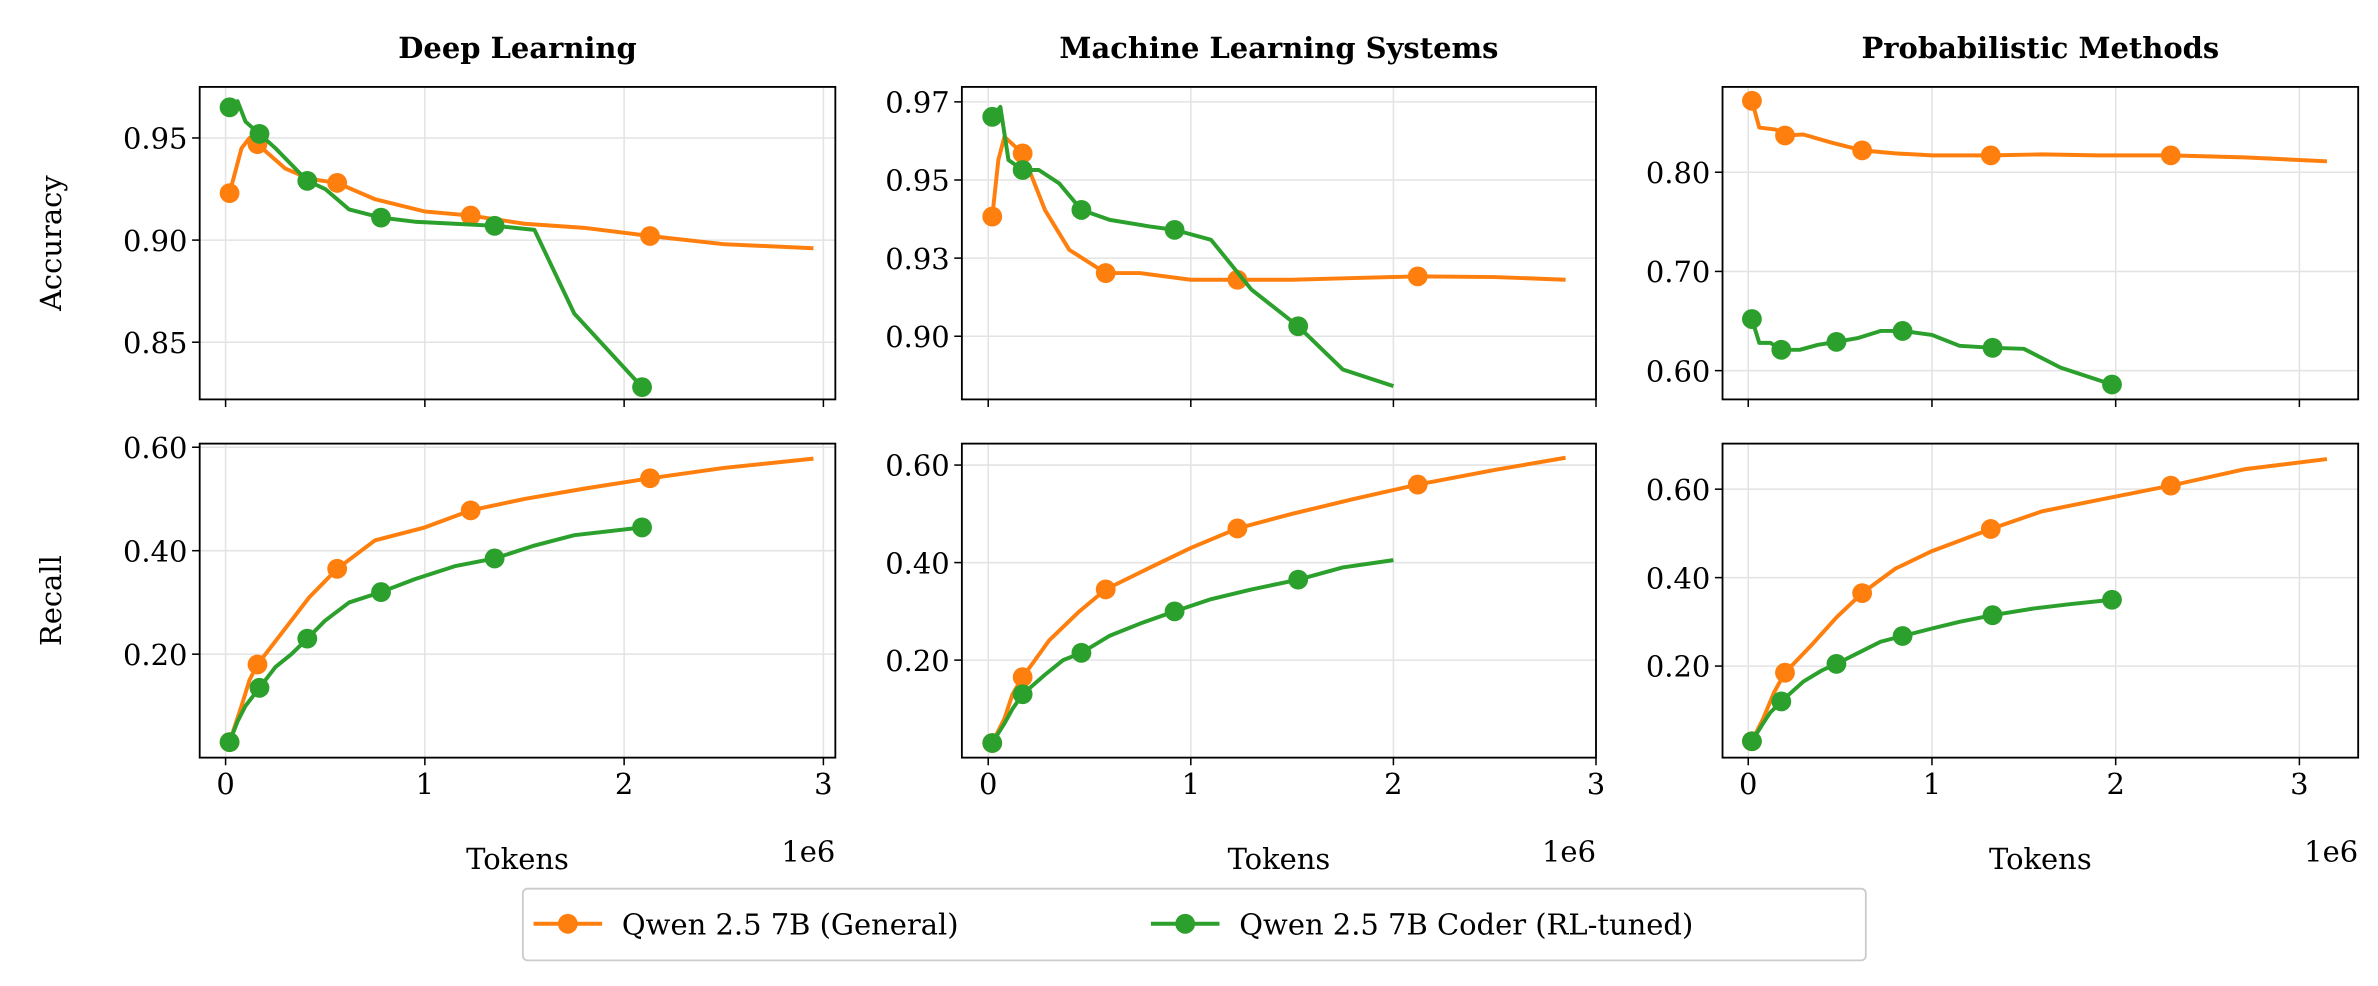  Describe the element at coordinates (1678, 173) in the screenshot. I see `y-tick-label: 0.80` at that location.